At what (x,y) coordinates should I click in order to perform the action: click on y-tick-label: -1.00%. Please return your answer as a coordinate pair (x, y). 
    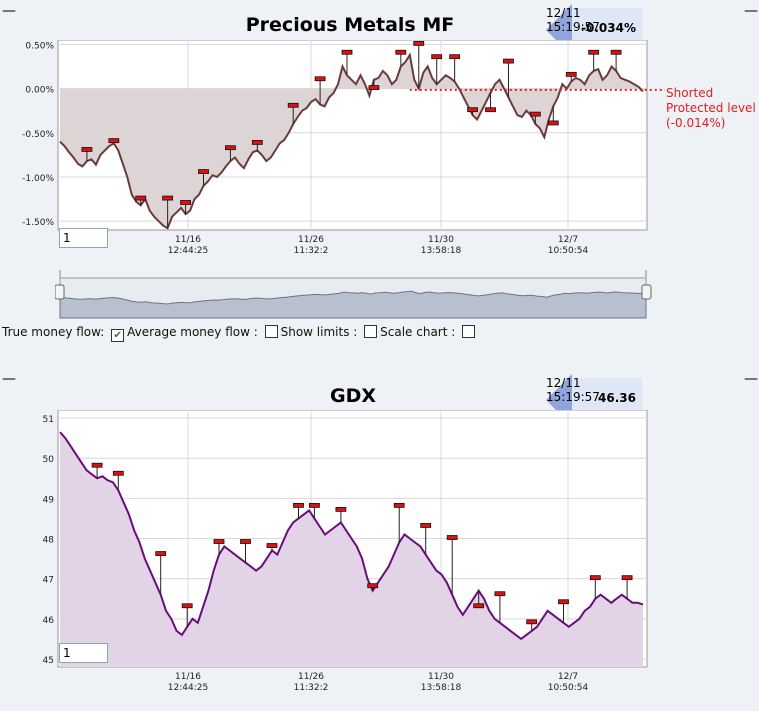
    Looking at the image, I should click on (38, 179).